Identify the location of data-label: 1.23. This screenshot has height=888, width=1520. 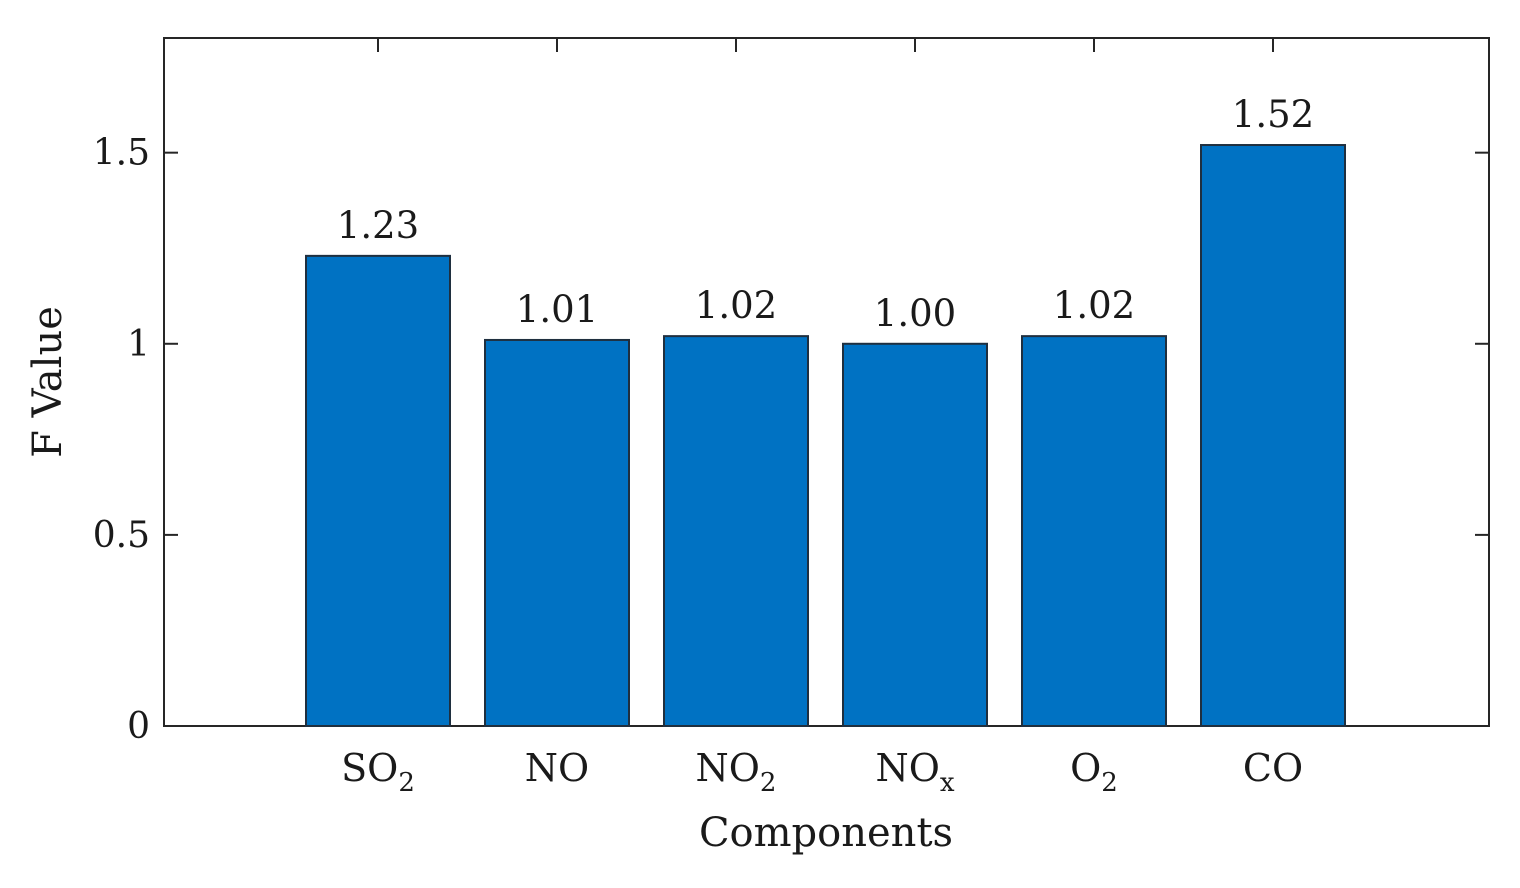
(378, 225).